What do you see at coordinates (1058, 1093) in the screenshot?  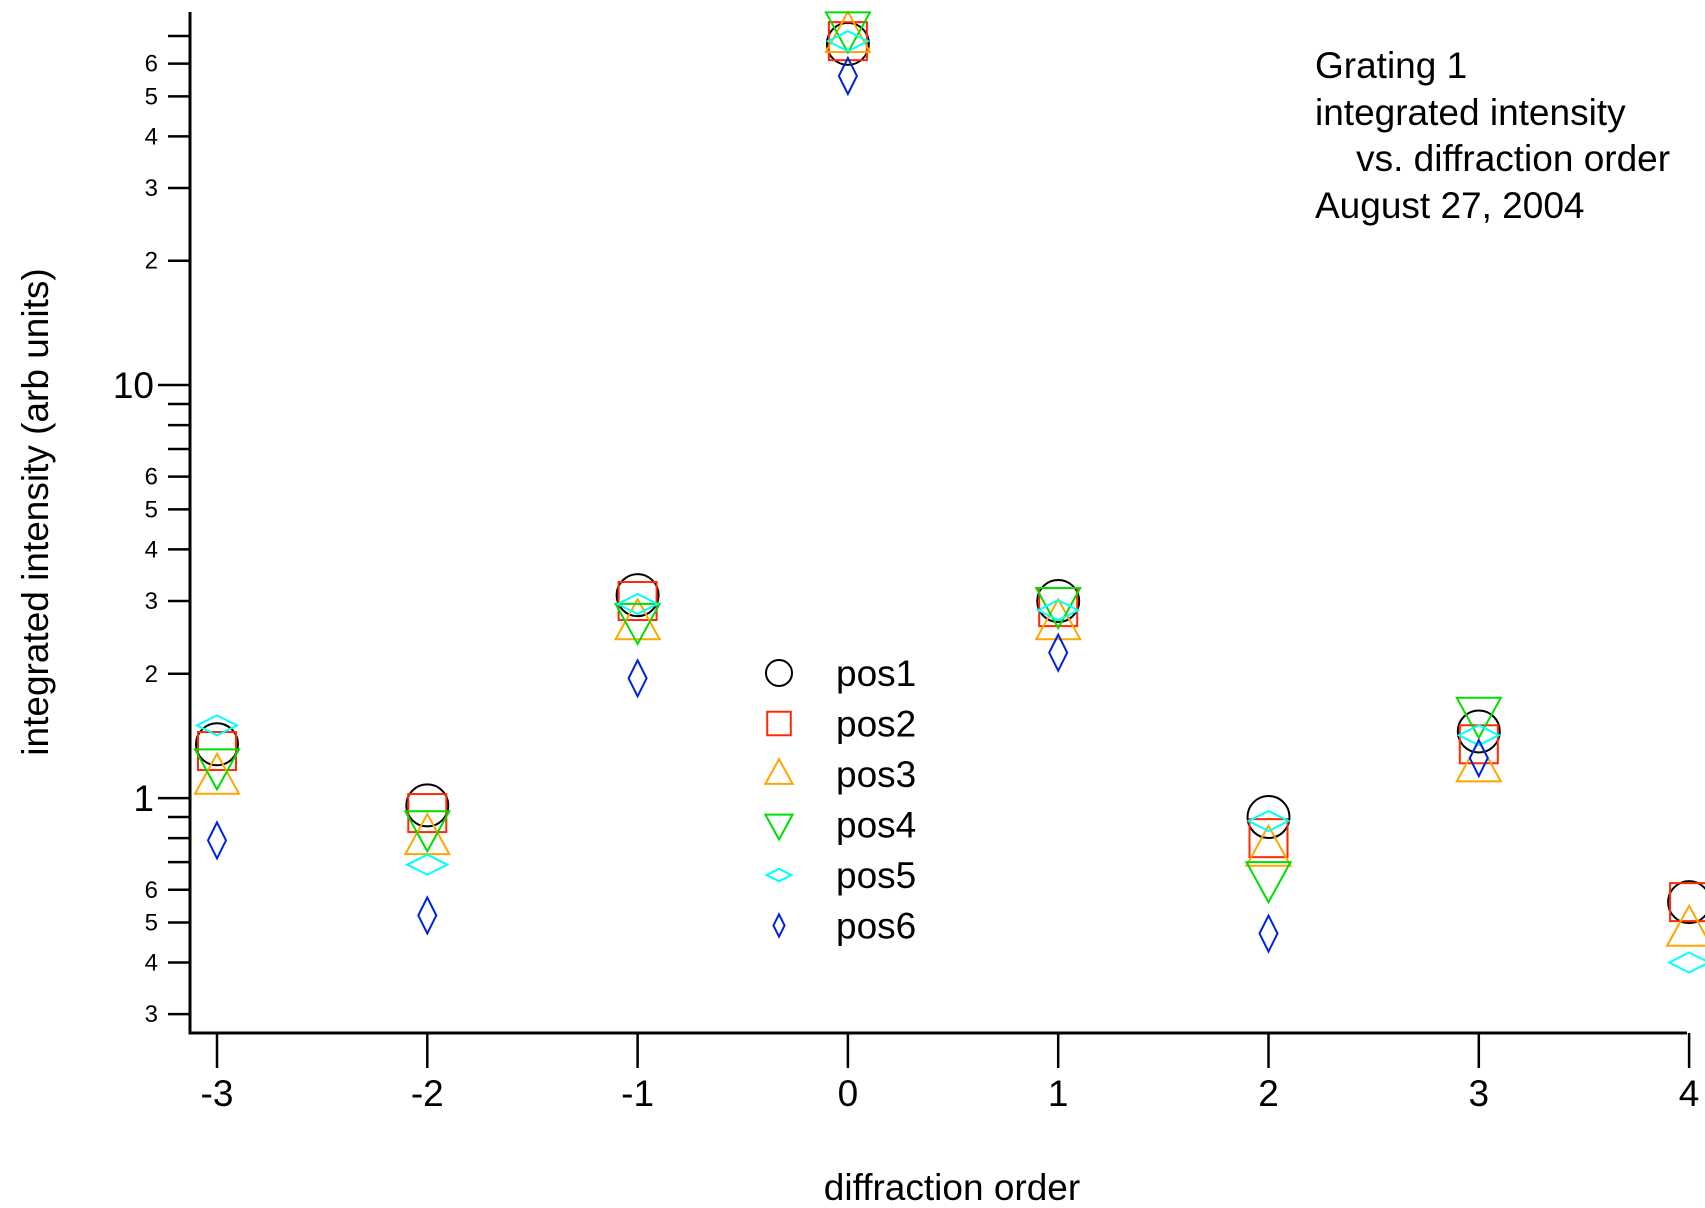 I see `x-tick-label: 1` at bounding box center [1058, 1093].